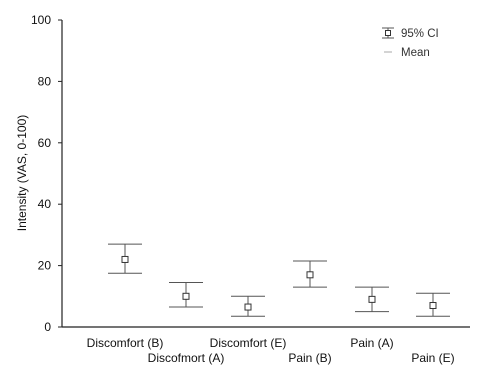  Describe the element at coordinates (41, 20) in the screenshot. I see `y-tick-label: 100` at that location.